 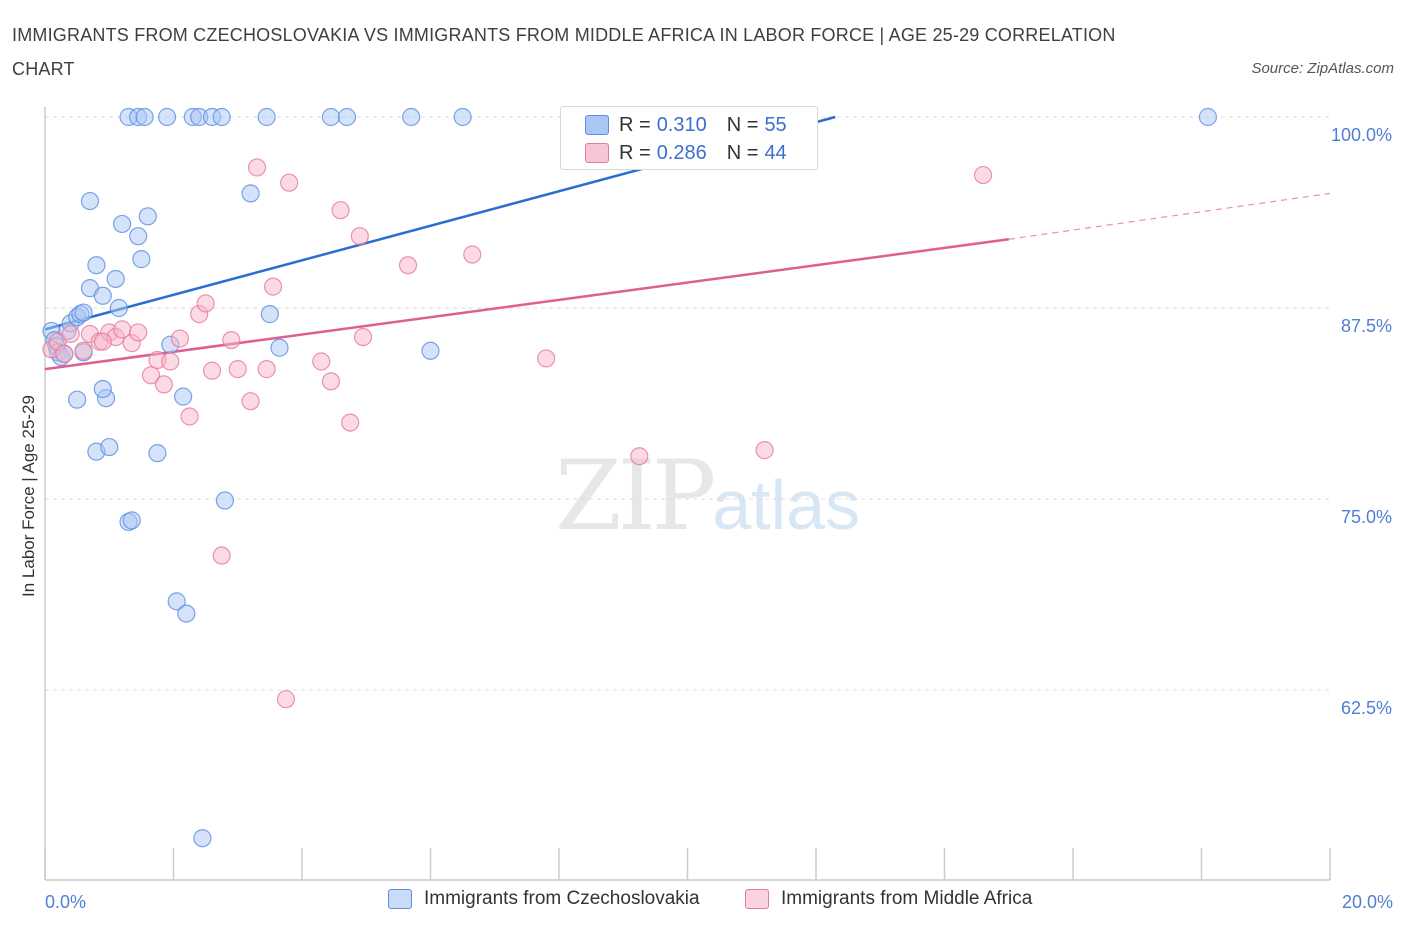 I want to click on y-tick-label: 100.0%, so click(x=1361, y=135).